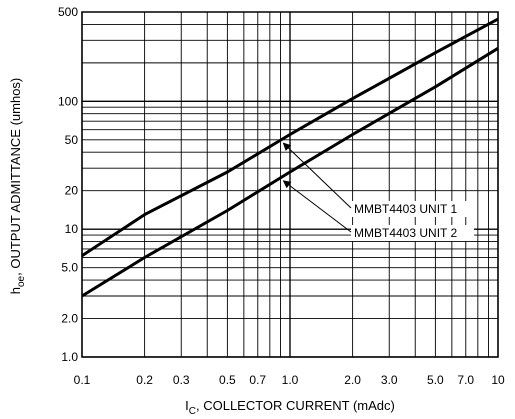 The height and width of the screenshot is (419, 515). What do you see at coordinates (72, 140) in the screenshot?
I see `y-tick-label: 50` at bounding box center [72, 140].